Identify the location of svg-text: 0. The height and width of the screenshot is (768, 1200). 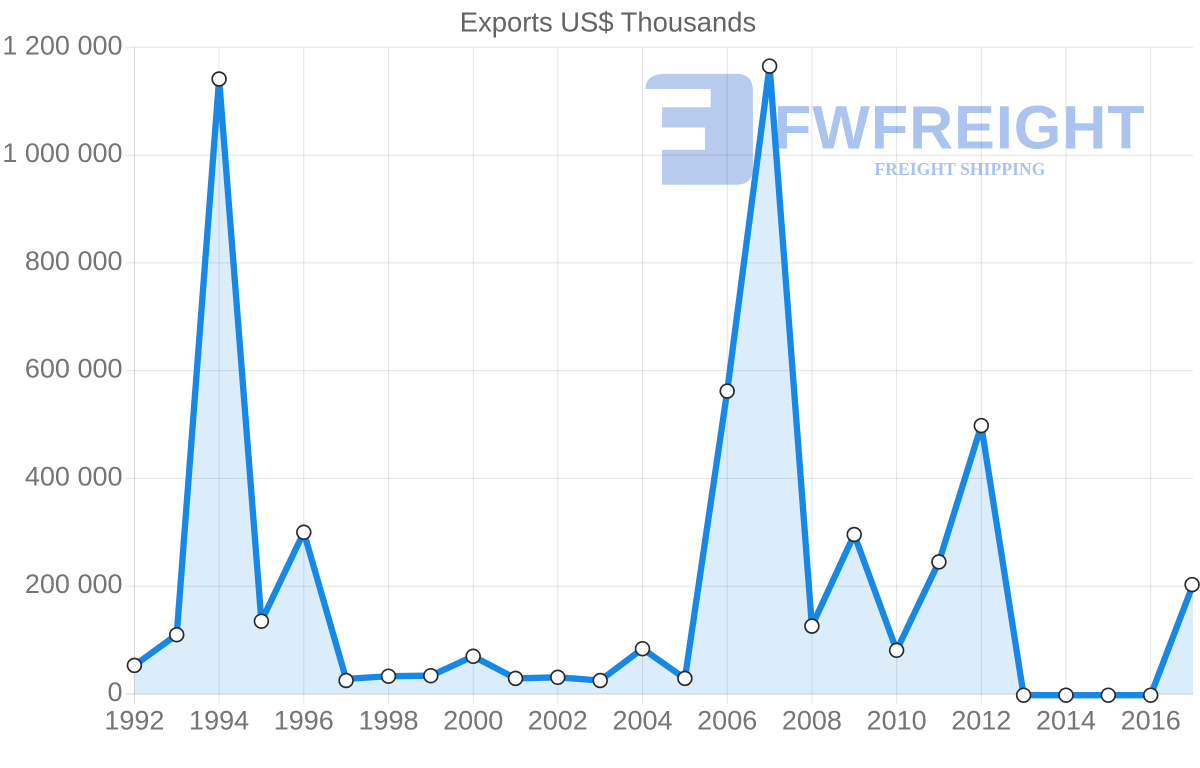
(114, 692).